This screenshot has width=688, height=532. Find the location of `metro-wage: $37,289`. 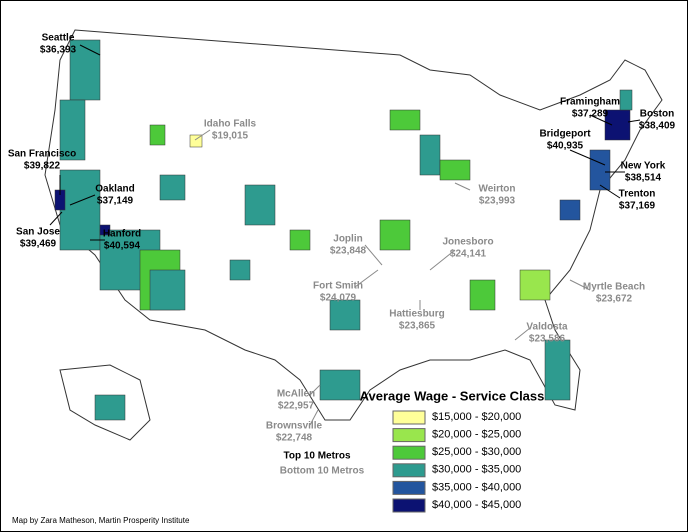

metro-wage: $37,289 is located at coordinates (590, 114).